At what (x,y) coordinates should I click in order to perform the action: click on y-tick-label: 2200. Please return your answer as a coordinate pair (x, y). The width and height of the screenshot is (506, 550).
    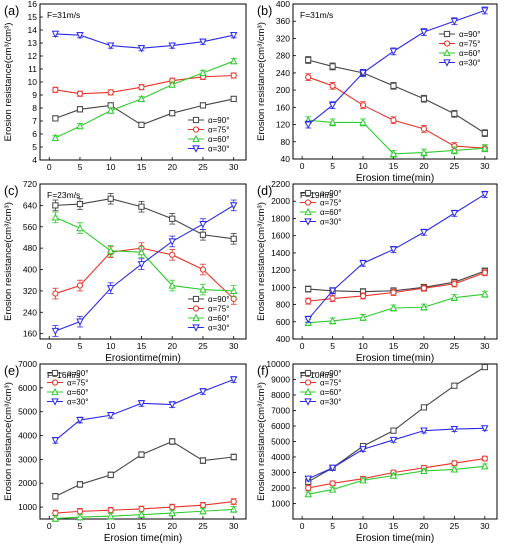
    Looking at the image, I should click on (280, 184).